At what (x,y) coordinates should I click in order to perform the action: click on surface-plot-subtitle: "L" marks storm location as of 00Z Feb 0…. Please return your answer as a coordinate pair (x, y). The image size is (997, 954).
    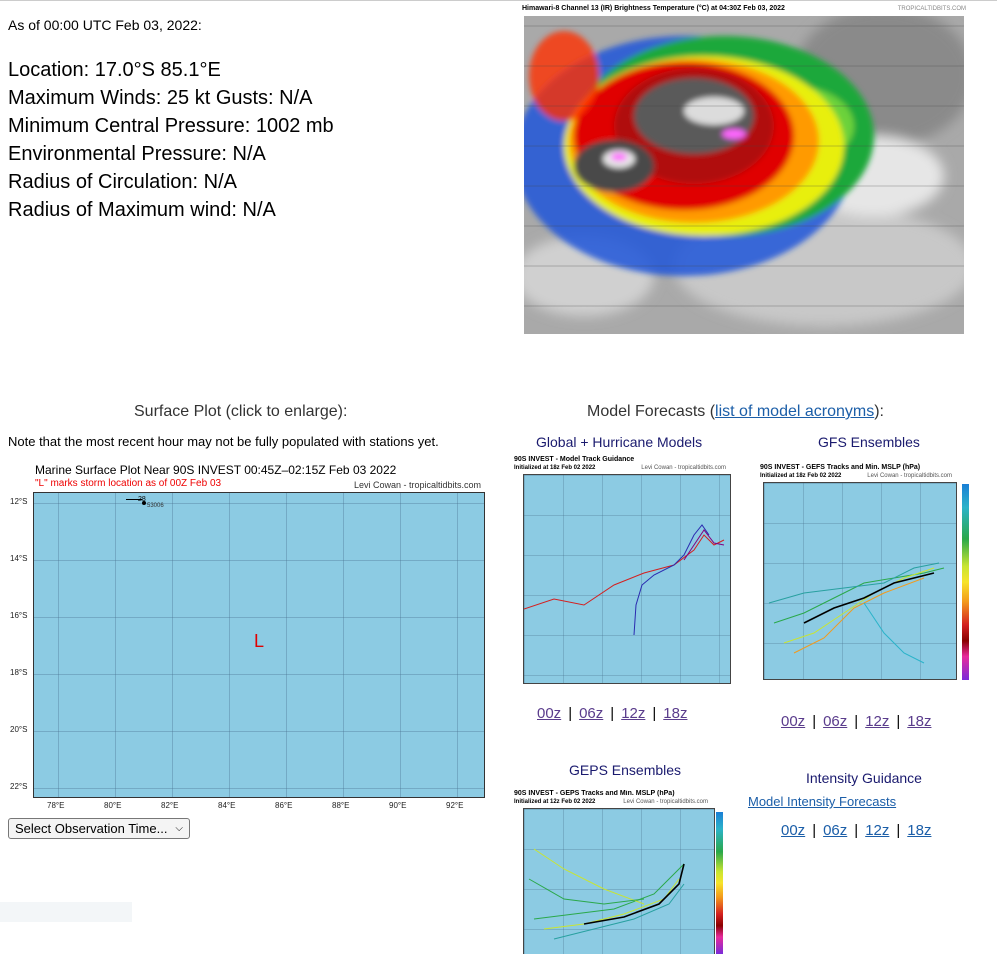
    Looking at the image, I should click on (128, 483).